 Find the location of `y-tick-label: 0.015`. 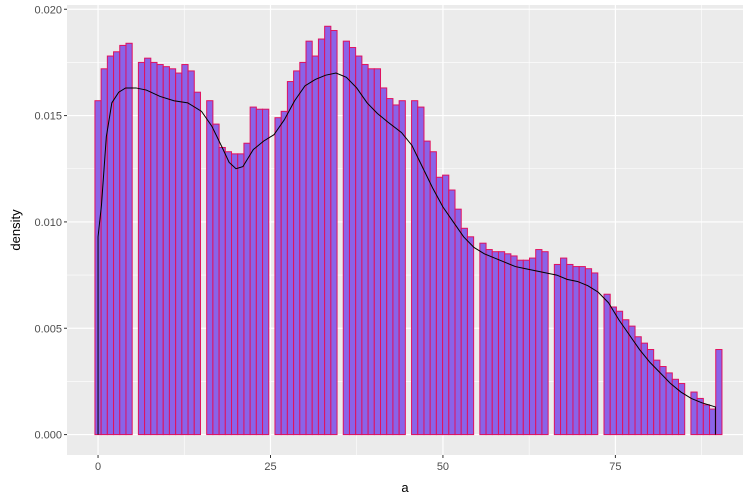

y-tick-label: 0.015 is located at coordinates (48, 117).